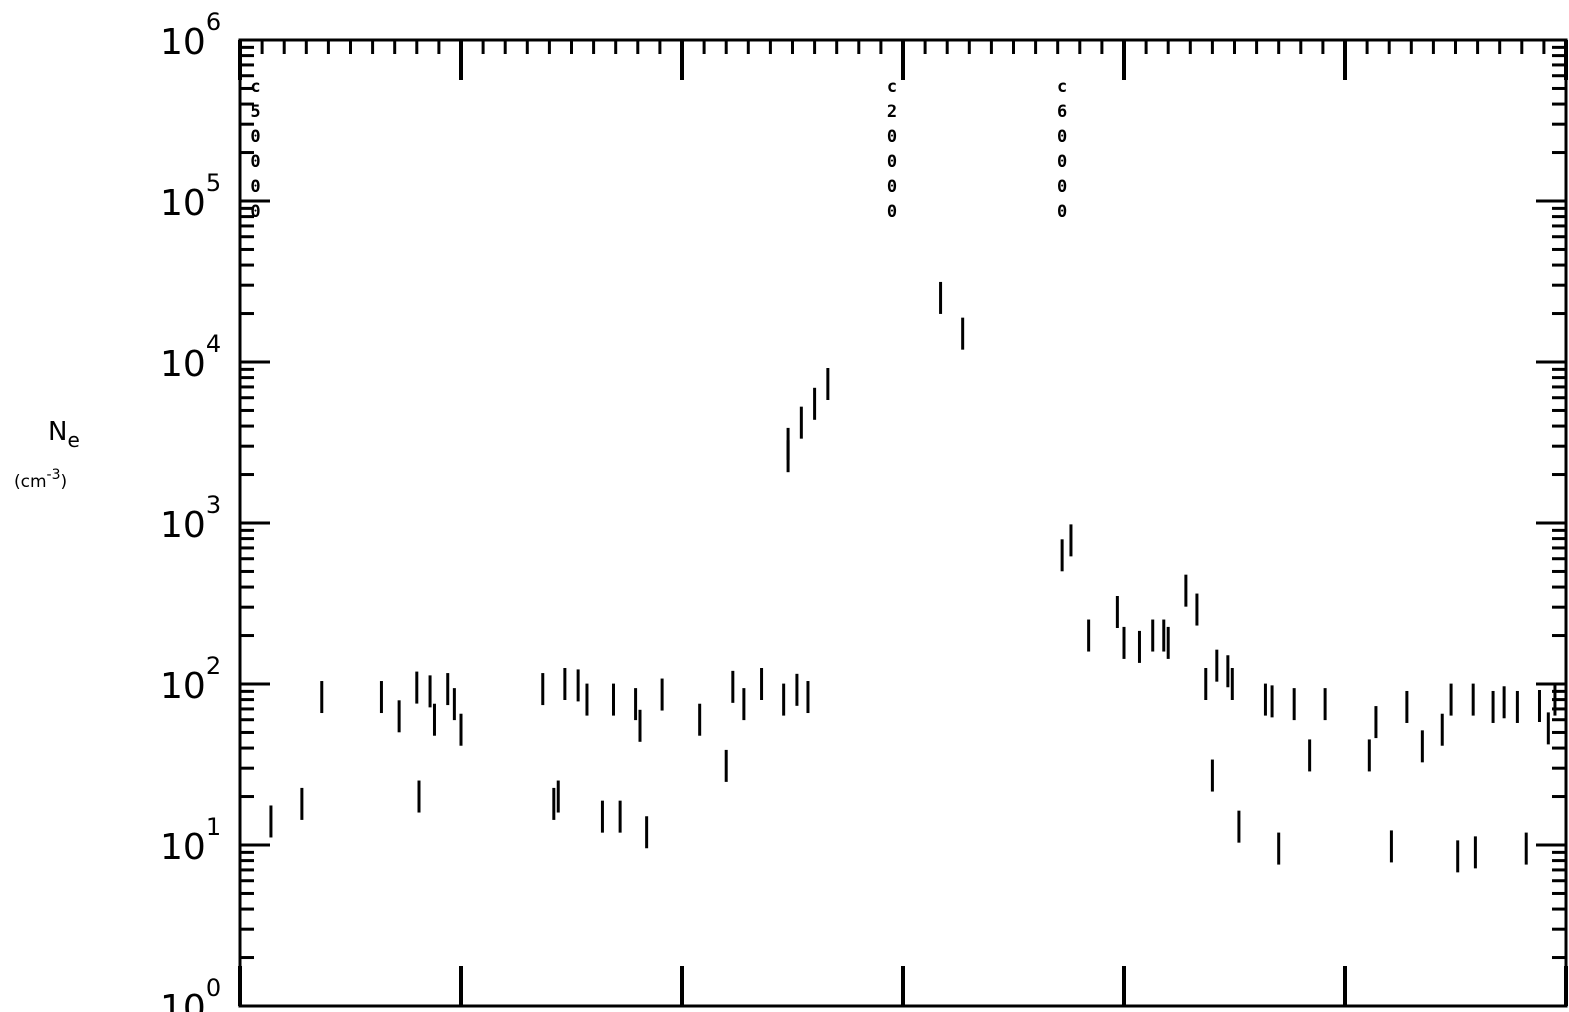 Image resolution: width=1569 pixels, height=1012 pixels. I want to click on y-axis-label: Ne, so click(64, 434).